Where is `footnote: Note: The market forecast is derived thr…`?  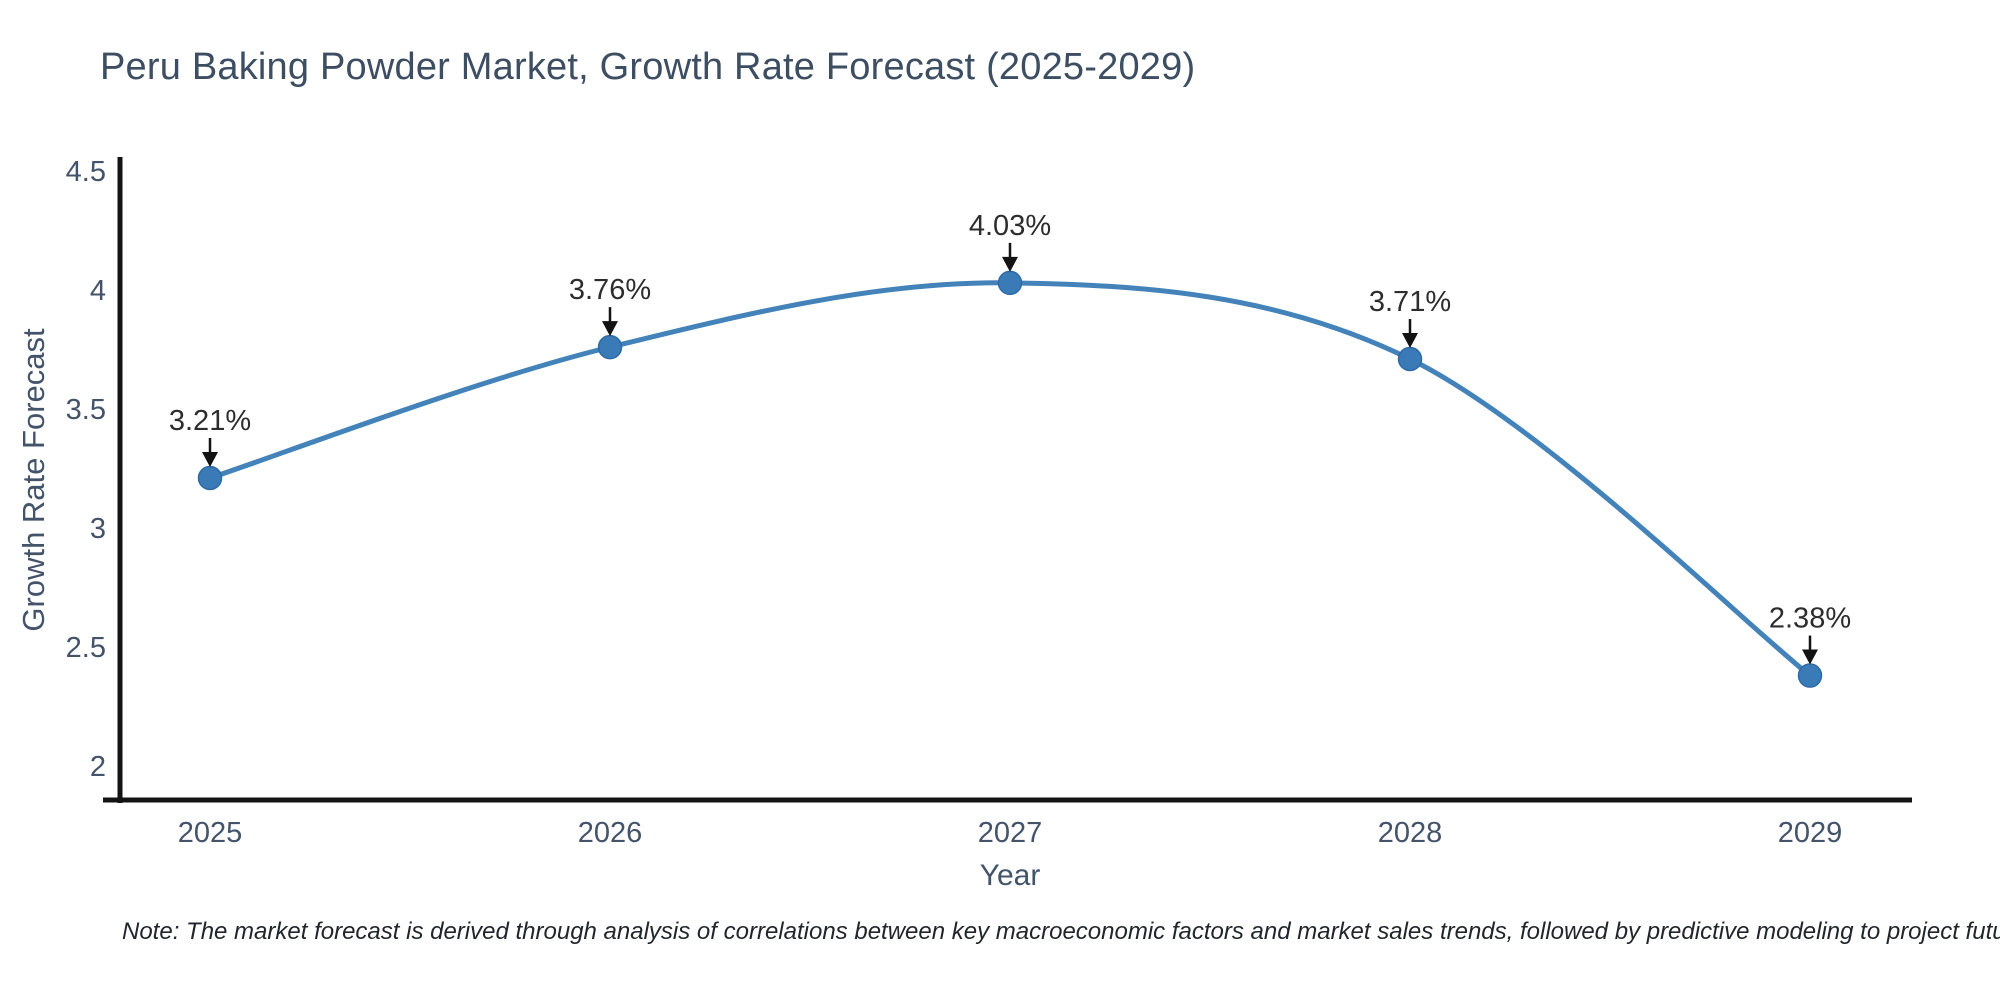
footnote: Note: The market forecast is derived thr… is located at coordinates (1061, 931).